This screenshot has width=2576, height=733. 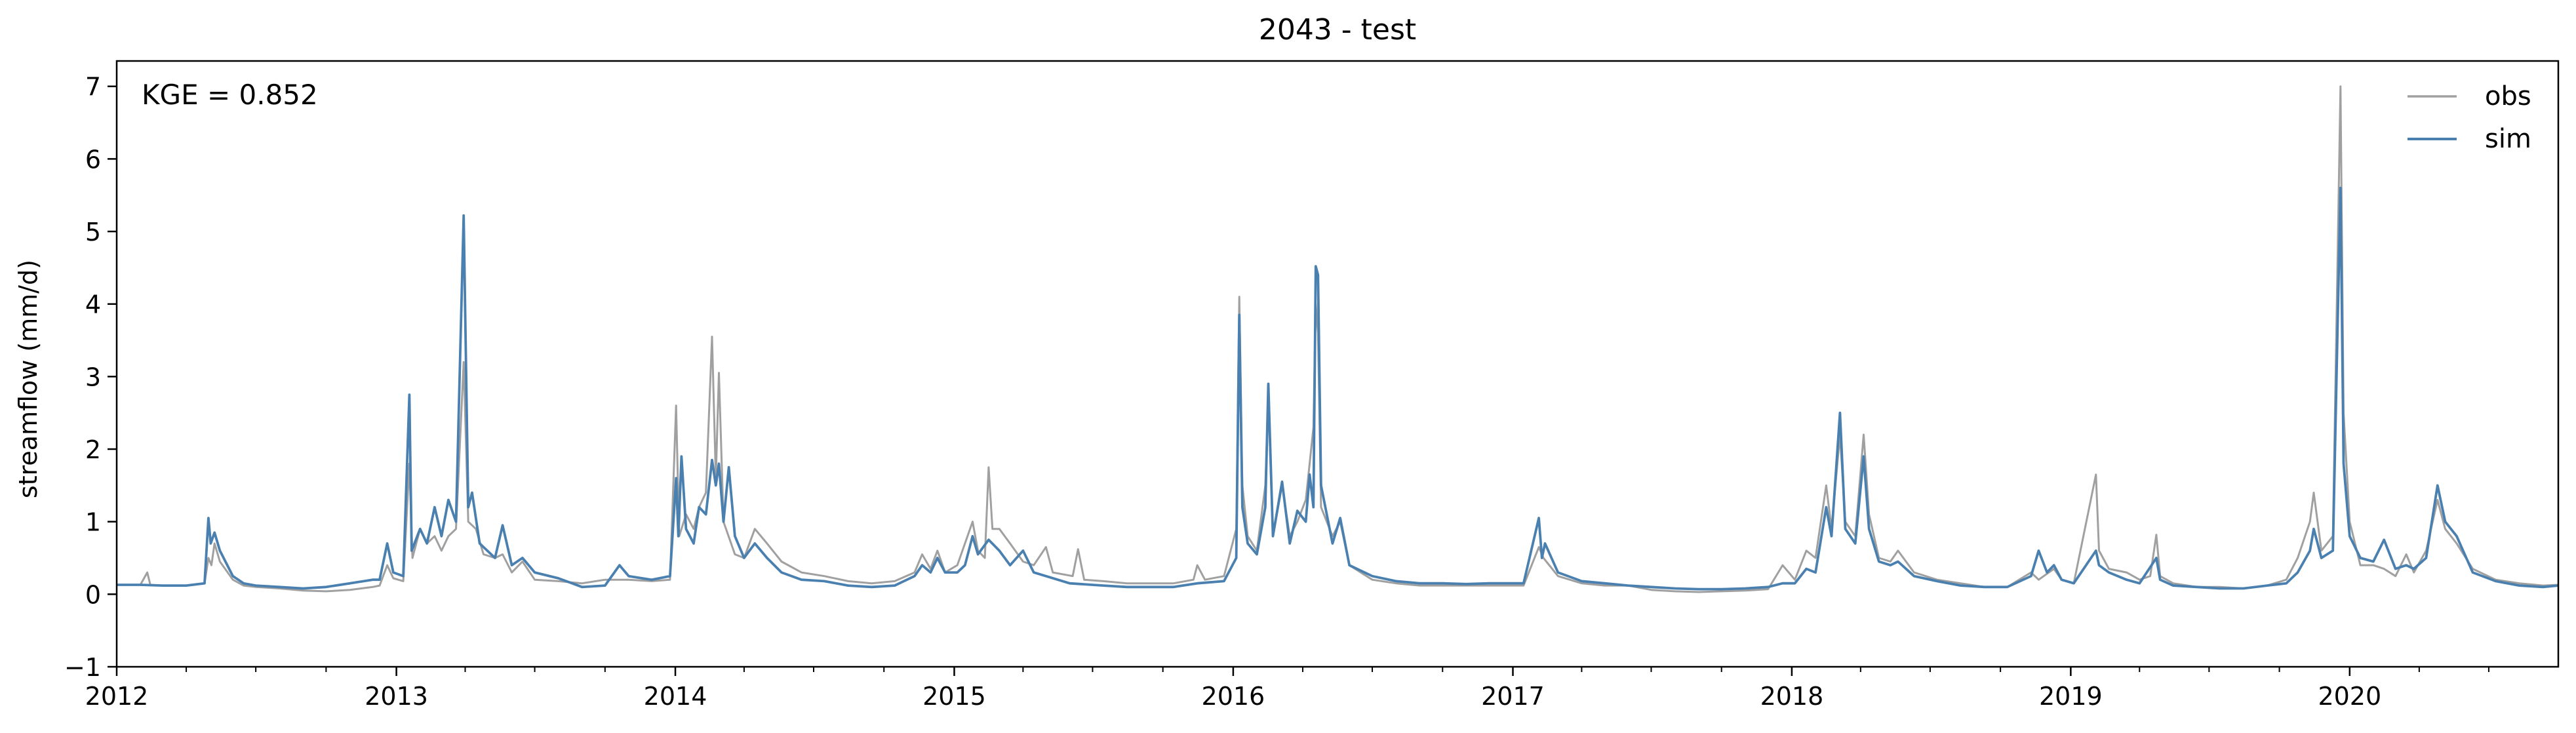 What do you see at coordinates (93, 159) in the screenshot?
I see `y-tick-label: 6` at bounding box center [93, 159].